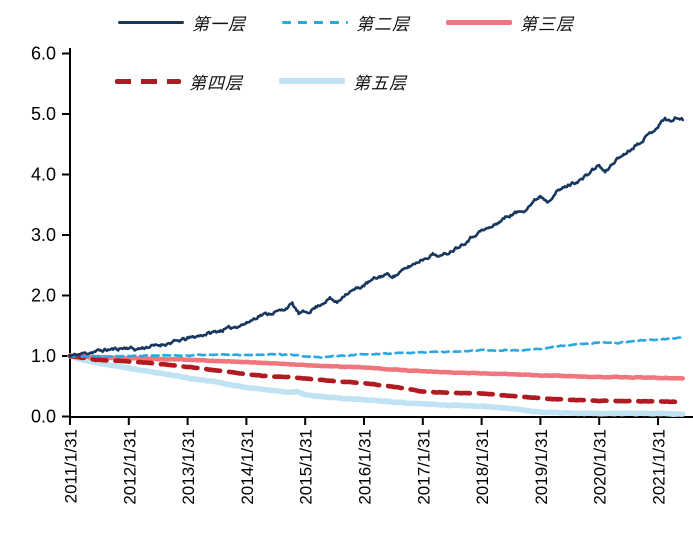  What do you see at coordinates (306, 467) in the screenshot?
I see `x-tick-label: 2015/1/31` at bounding box center [306, 467].